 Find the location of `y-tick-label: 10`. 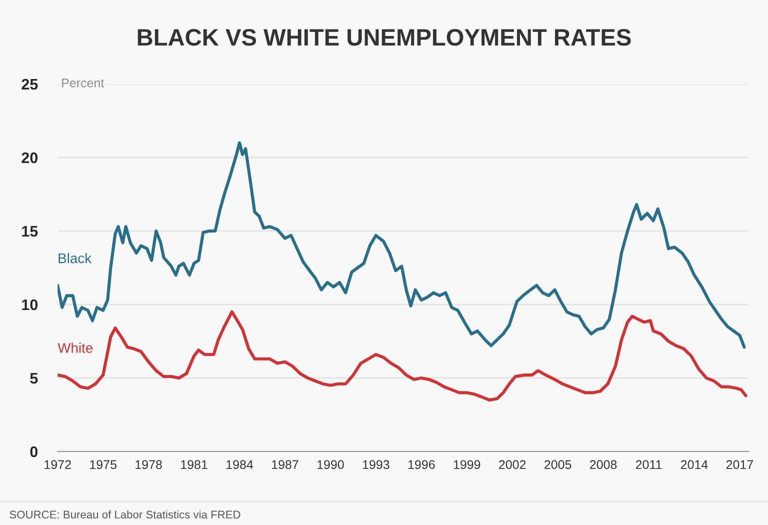

y-tick-label: 10 is located at coordinates (30, 304).